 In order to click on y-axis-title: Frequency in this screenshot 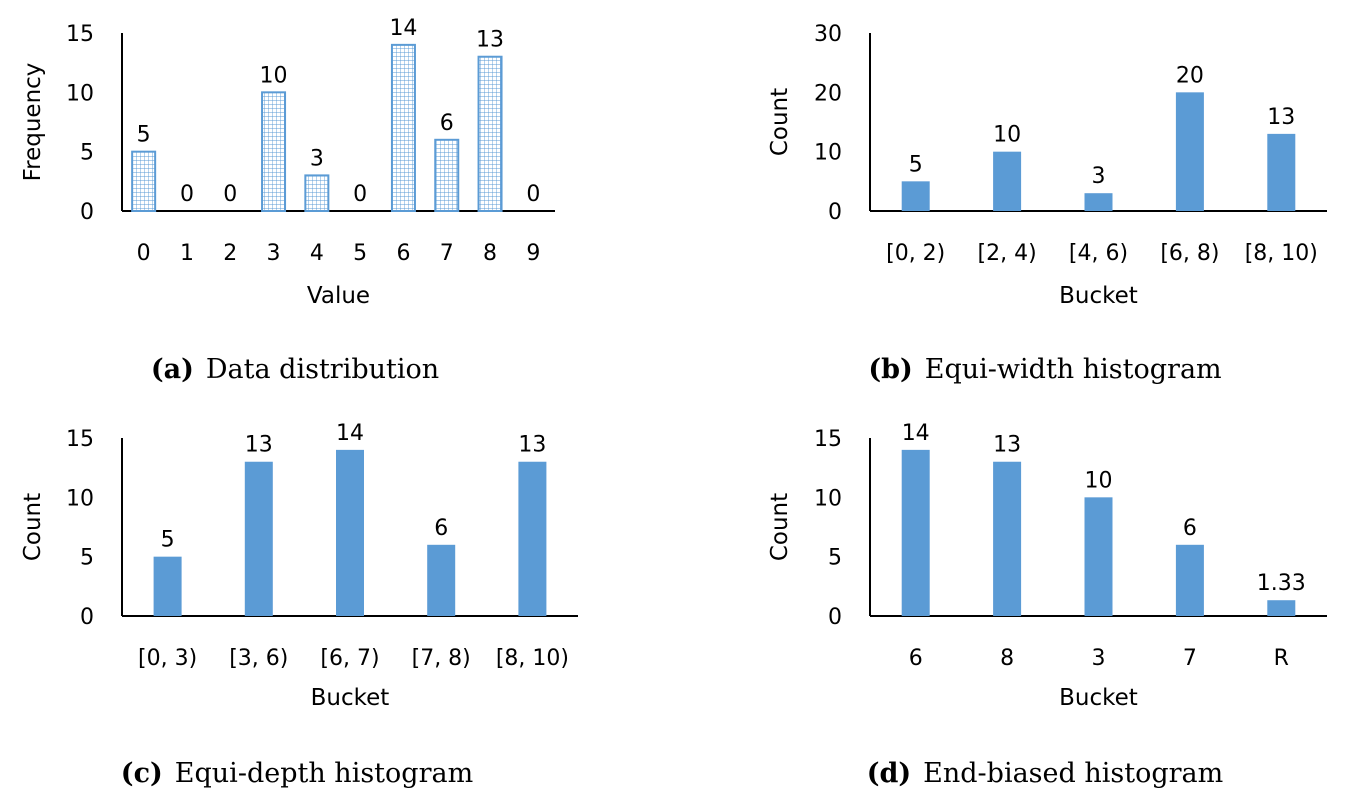, I will do `click(33, 122)`.